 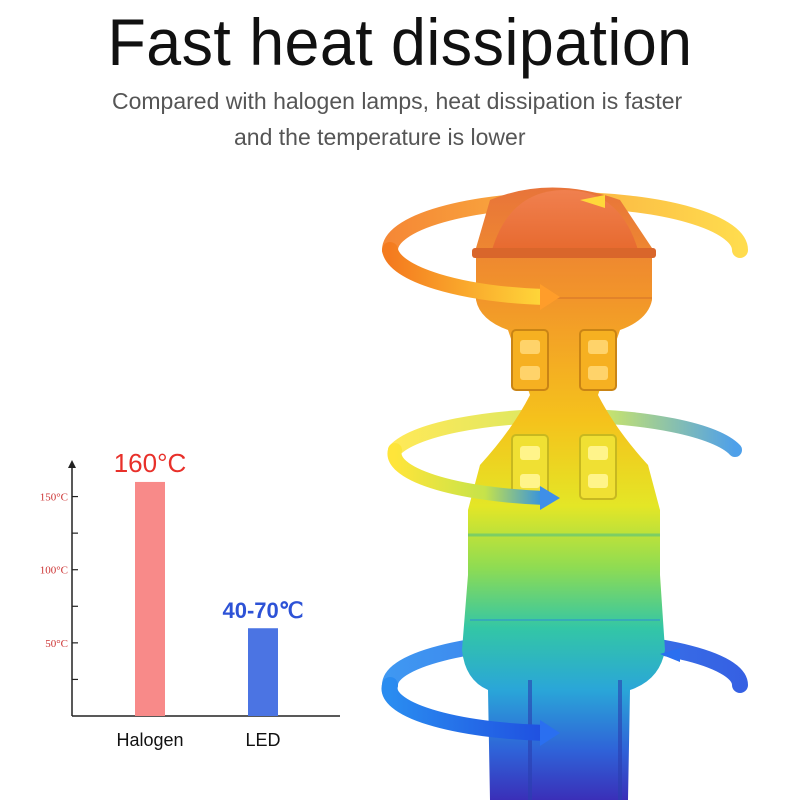 I want to click on page-title: Fast heat dissipation, so click(x=400, y=42).